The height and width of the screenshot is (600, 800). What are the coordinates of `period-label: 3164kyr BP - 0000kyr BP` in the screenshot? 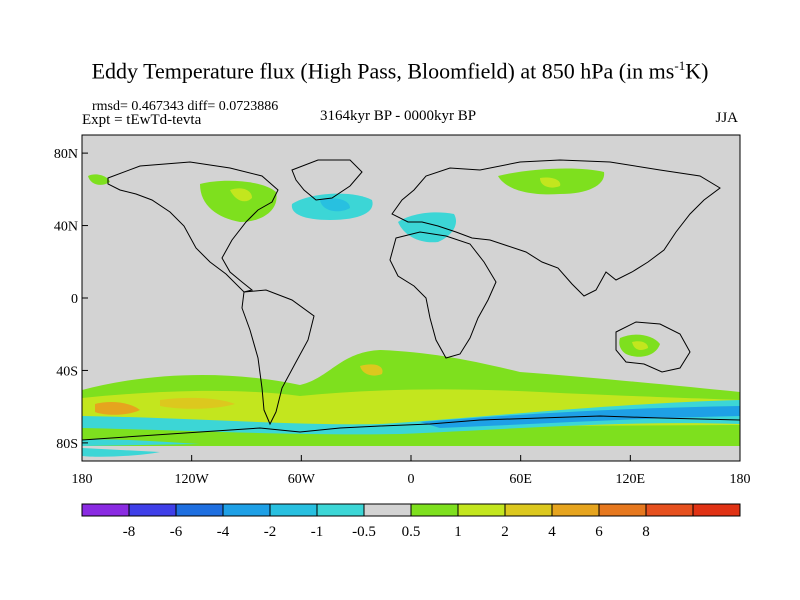 It's located at (398, 116).